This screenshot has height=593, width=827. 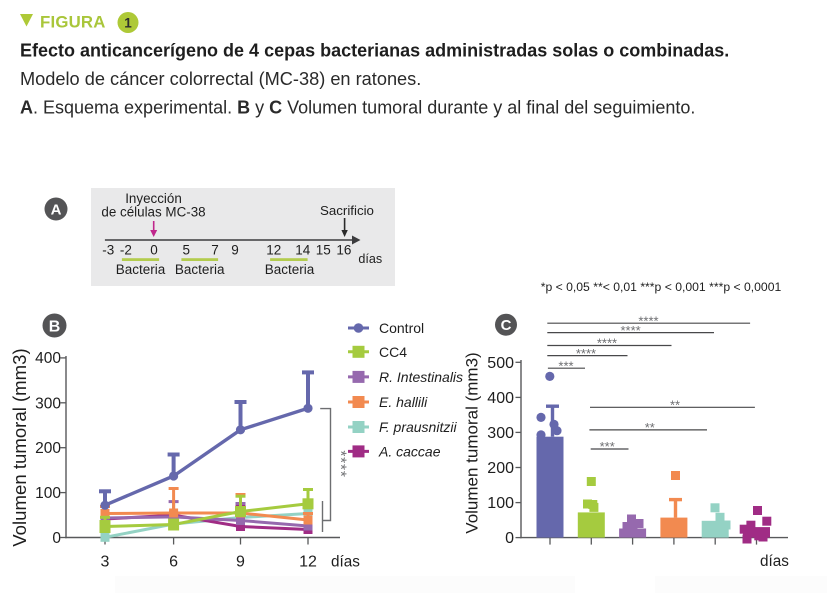 I want to click on svg-text: R. Intestinalis, so click(x=421, y=377).